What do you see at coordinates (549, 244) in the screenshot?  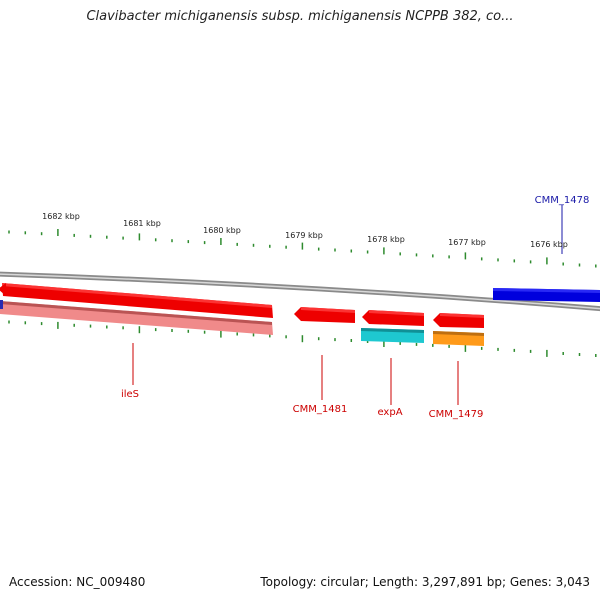 I see `tick-label-1676: 1676 kbp` at bounding box center [549, 244].